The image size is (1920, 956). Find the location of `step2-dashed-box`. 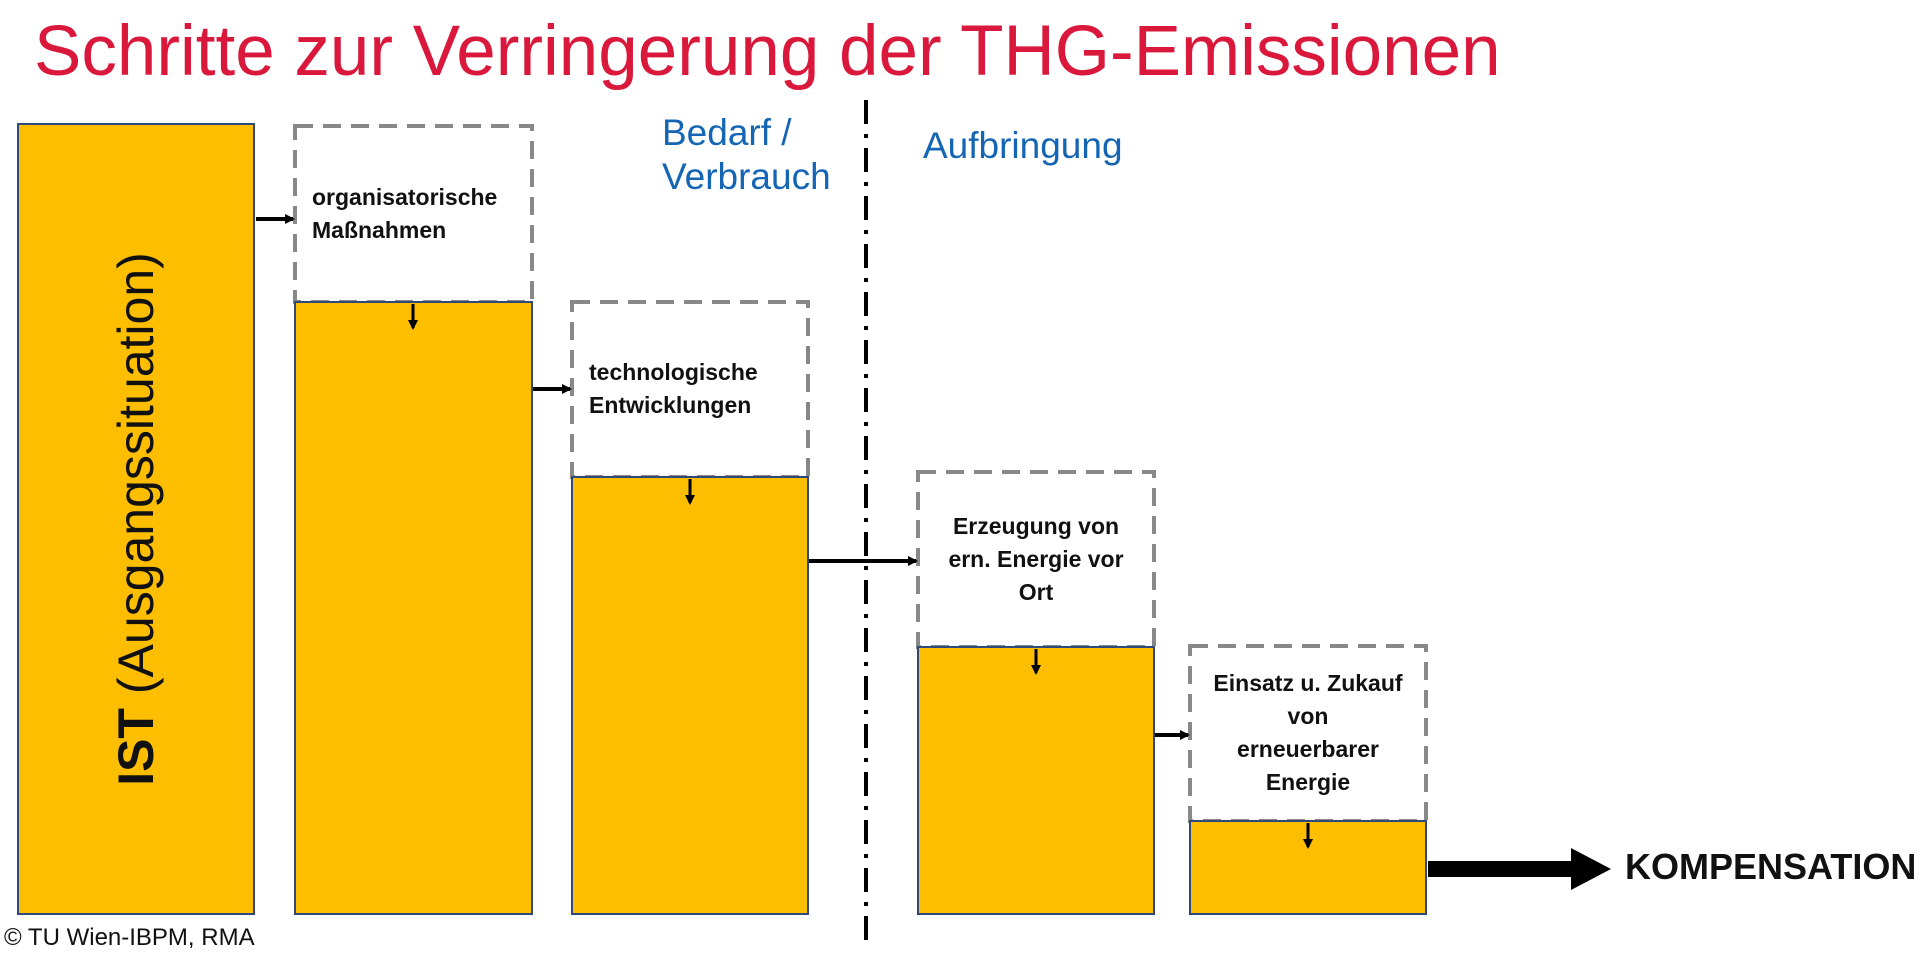

step2-dashed-box is located at coordinates (690, 389).